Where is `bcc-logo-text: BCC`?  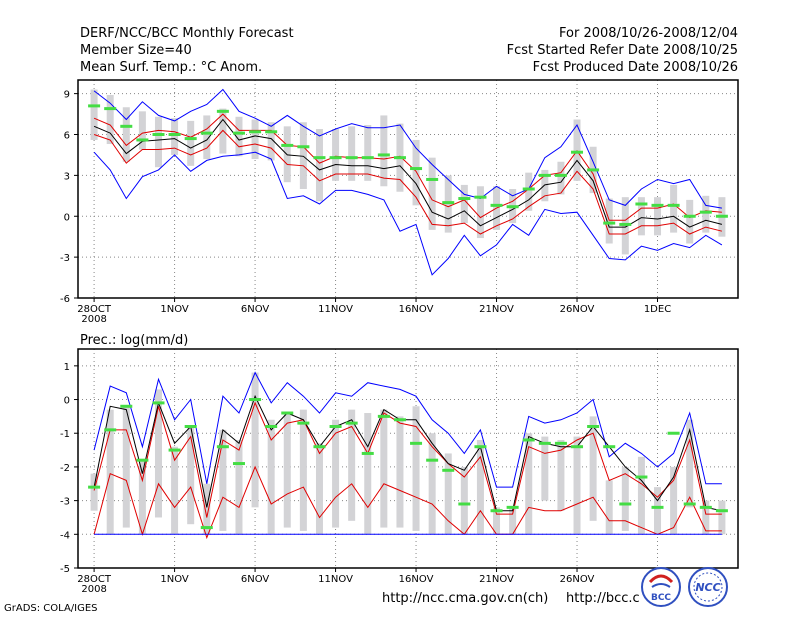 bcc-logo-text: BCC is located at coordinates (661, 598).